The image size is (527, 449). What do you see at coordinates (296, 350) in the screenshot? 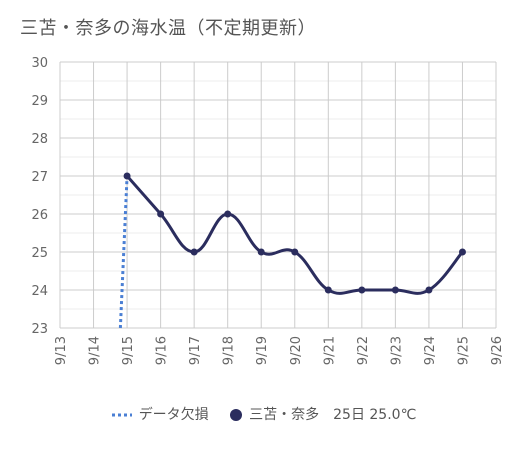
I see `x-tick-label: 9/20` at bounding box center [296, 350].